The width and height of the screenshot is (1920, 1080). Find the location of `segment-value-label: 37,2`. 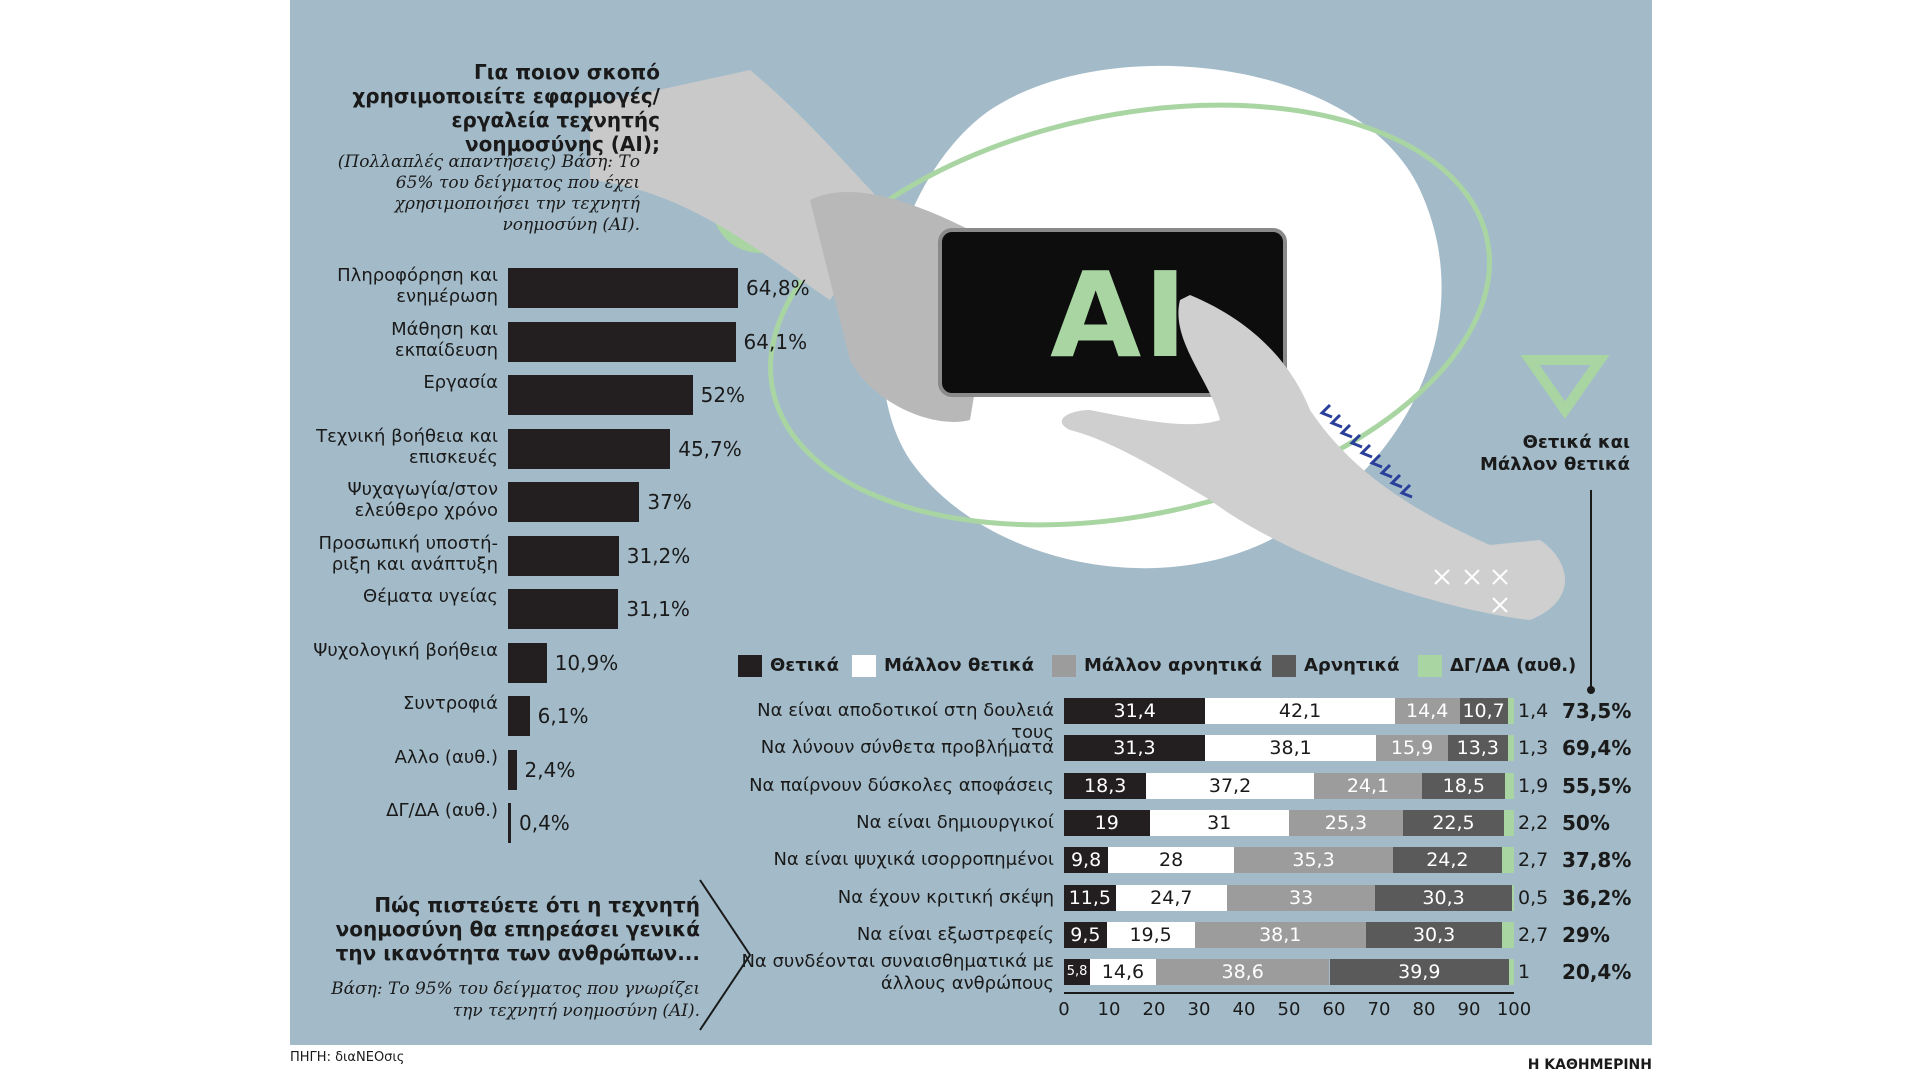

segment-value-label: 37,2 is located at coordinates (1230, 785).